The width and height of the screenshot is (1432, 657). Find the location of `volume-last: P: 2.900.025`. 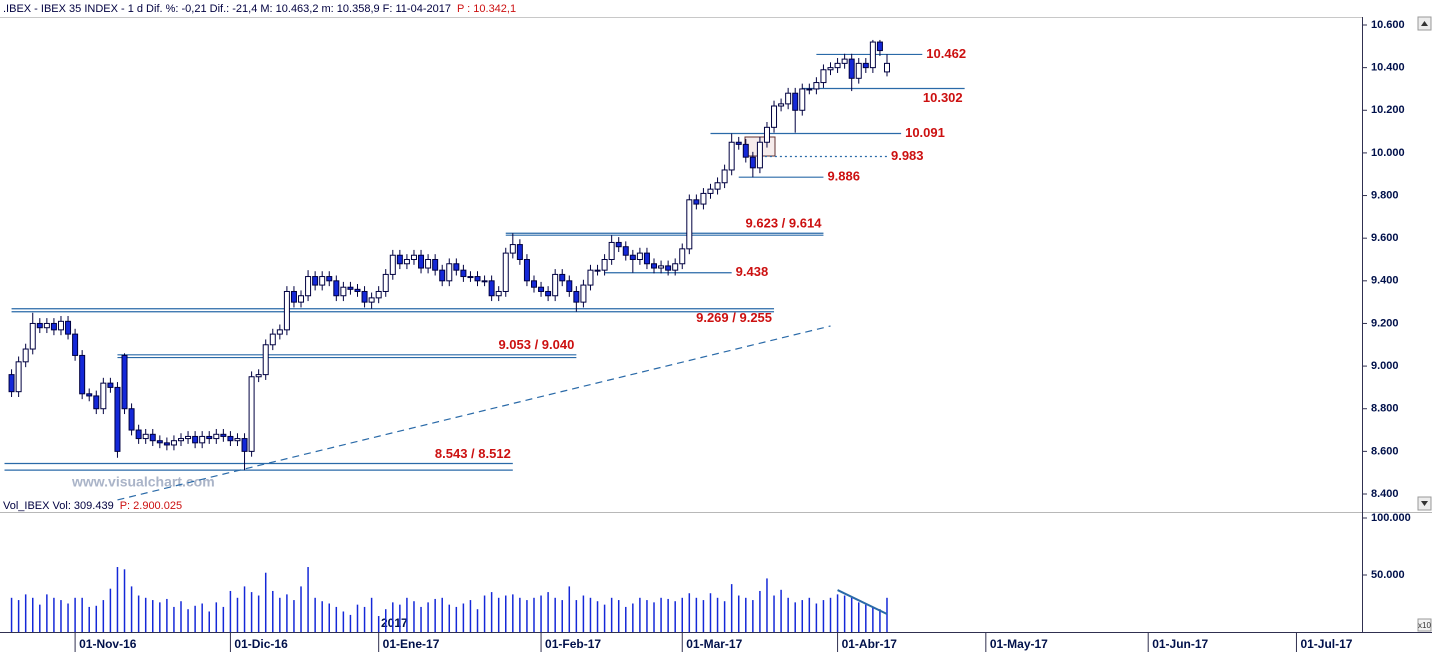

volume-last: P: 2.900.025 is located at coordinates (151, 506).